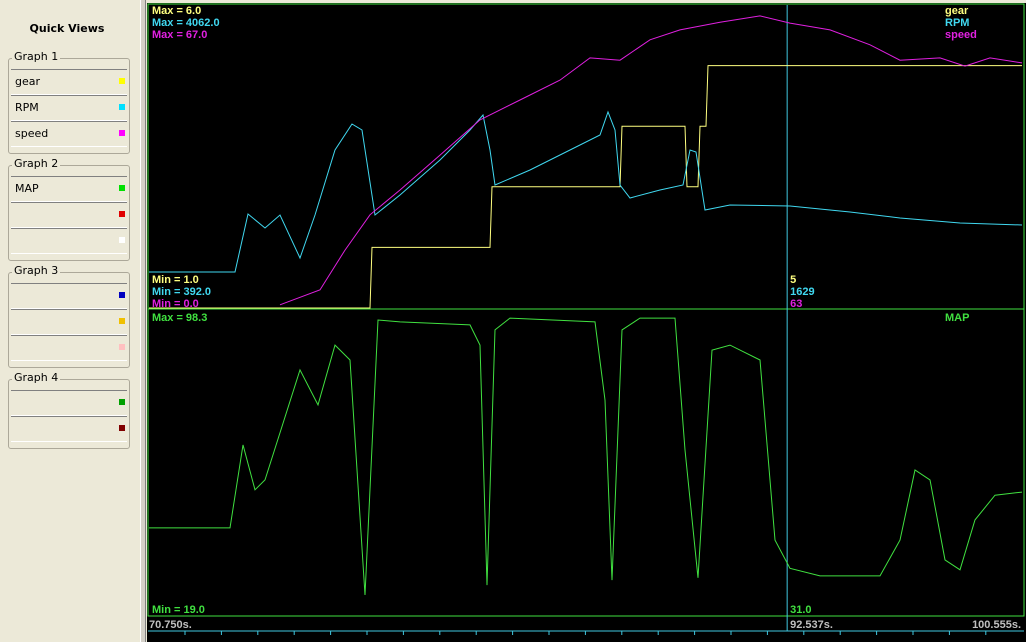  I want to click on graph-group: Graph 3, so click(69, 316).